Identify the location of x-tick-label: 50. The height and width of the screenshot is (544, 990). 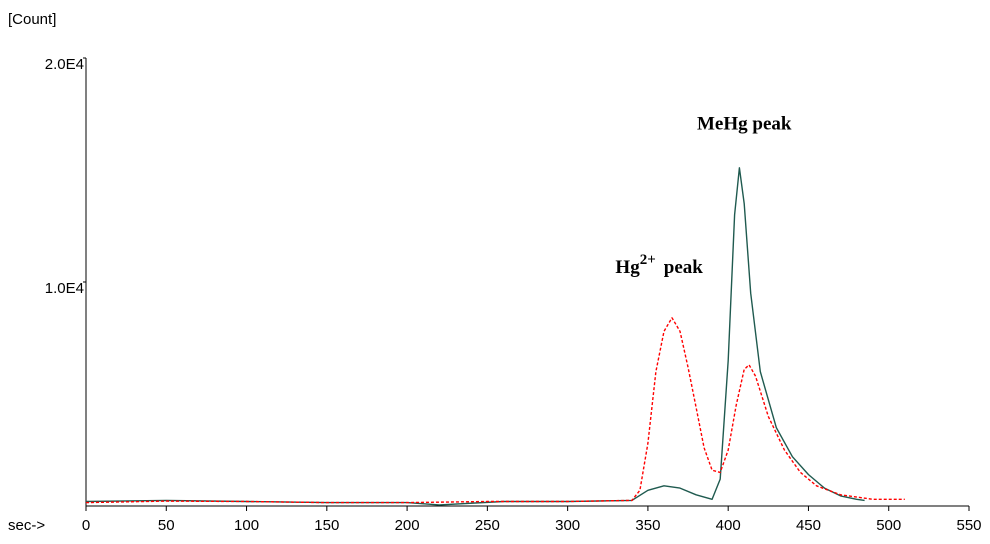
(166, 525).